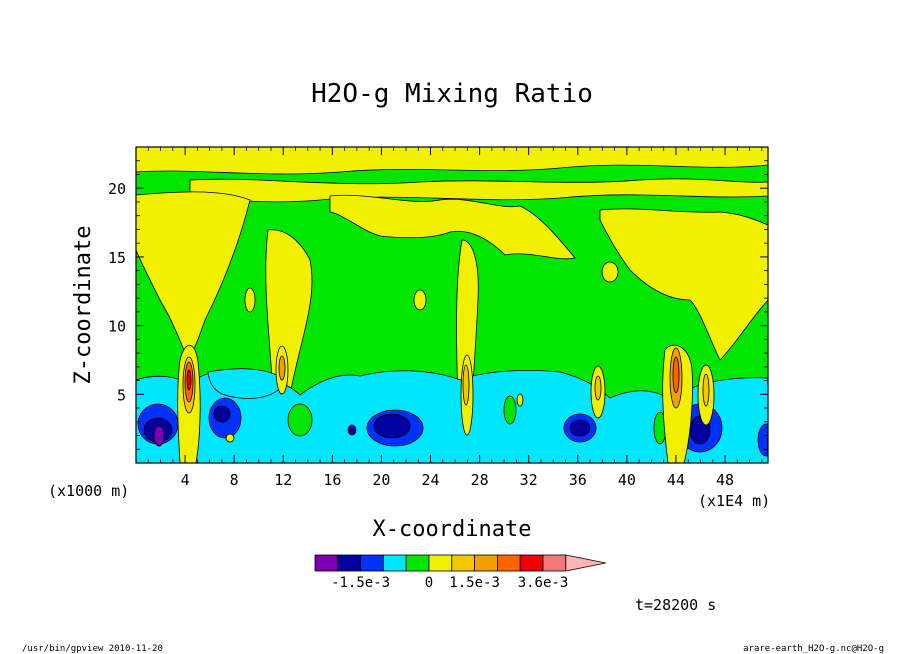  What do you see at coordinates (117, 327) in the screenshot?
I see `y-tick-label: 10` at bounding box center [117, 327].